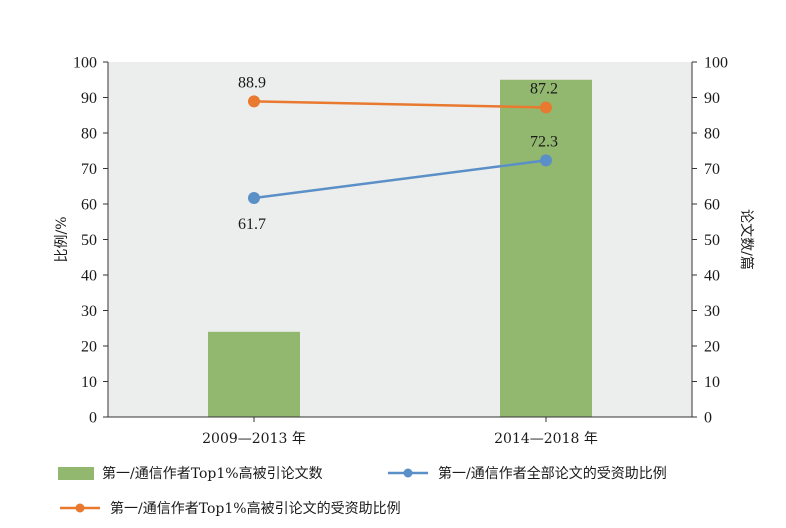 The image size is (786, 528). I want to click on y-tick-label-left-4: 40, so click(89, 276).